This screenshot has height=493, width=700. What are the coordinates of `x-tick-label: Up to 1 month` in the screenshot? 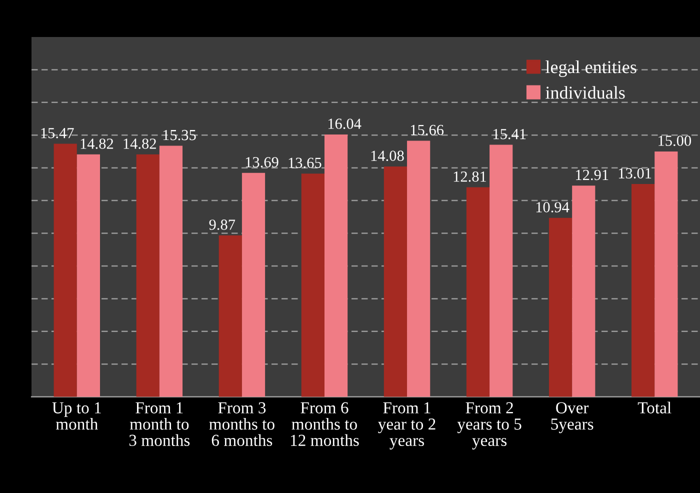 It's located at (76, 416).